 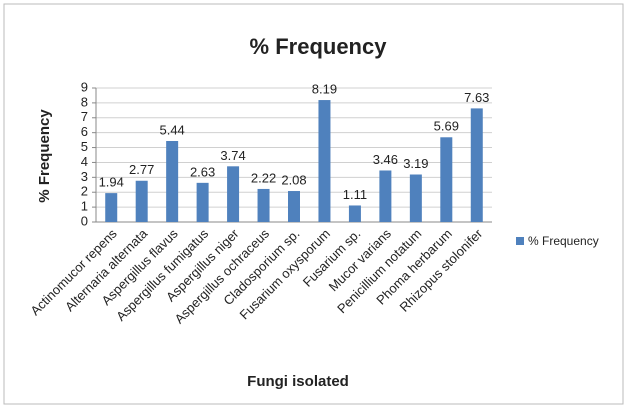 What do you see at coordinates (84, 161) in the screenshot?
I see `y-tick-label: 4` at bounding box center [84, 161].